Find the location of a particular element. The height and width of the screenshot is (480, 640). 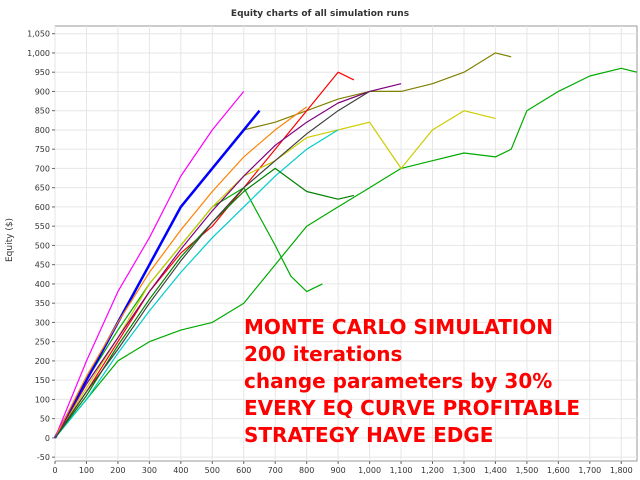

y-tick-label: 700 is located at coordinates (42, 168).